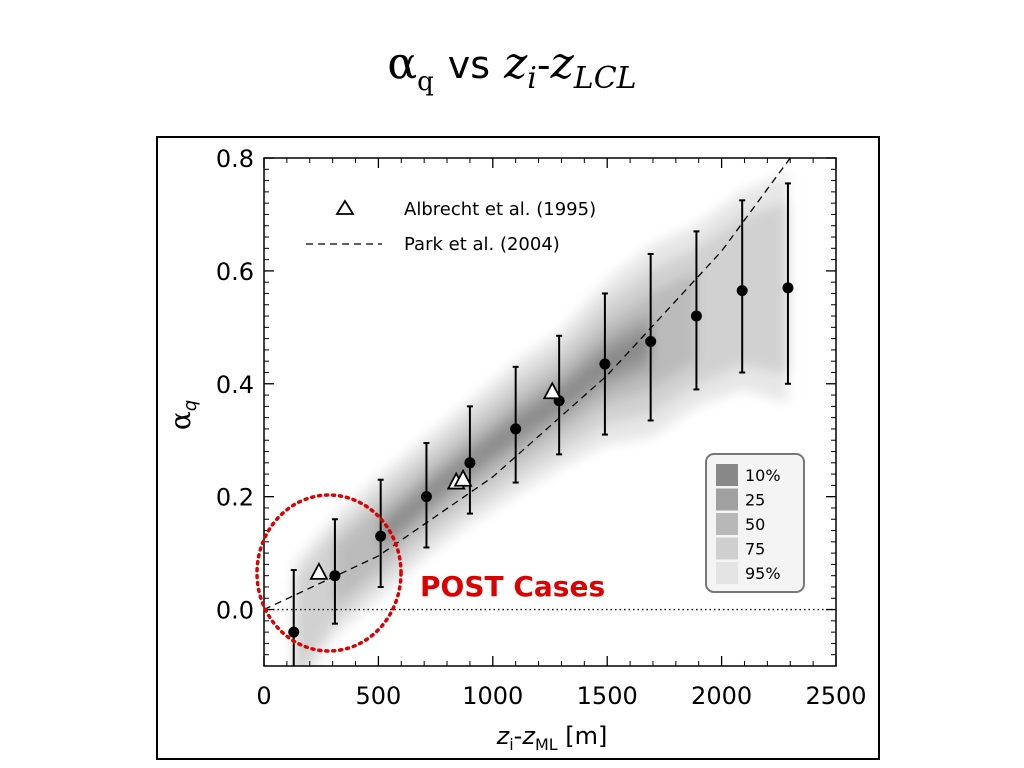  I want to click on density-legend-label: 75, so click(755, 549).